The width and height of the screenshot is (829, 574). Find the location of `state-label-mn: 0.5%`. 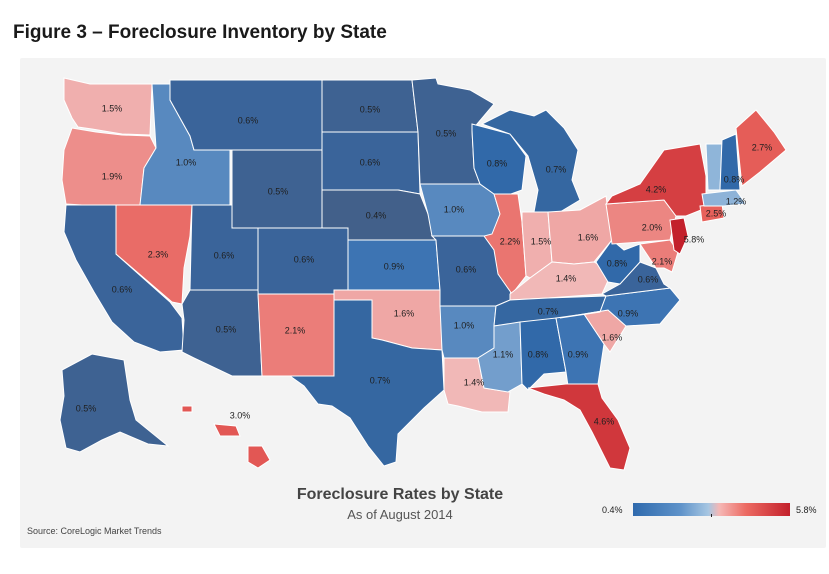

state-label-mn: 0.5% is located at coordinates (446, 133).